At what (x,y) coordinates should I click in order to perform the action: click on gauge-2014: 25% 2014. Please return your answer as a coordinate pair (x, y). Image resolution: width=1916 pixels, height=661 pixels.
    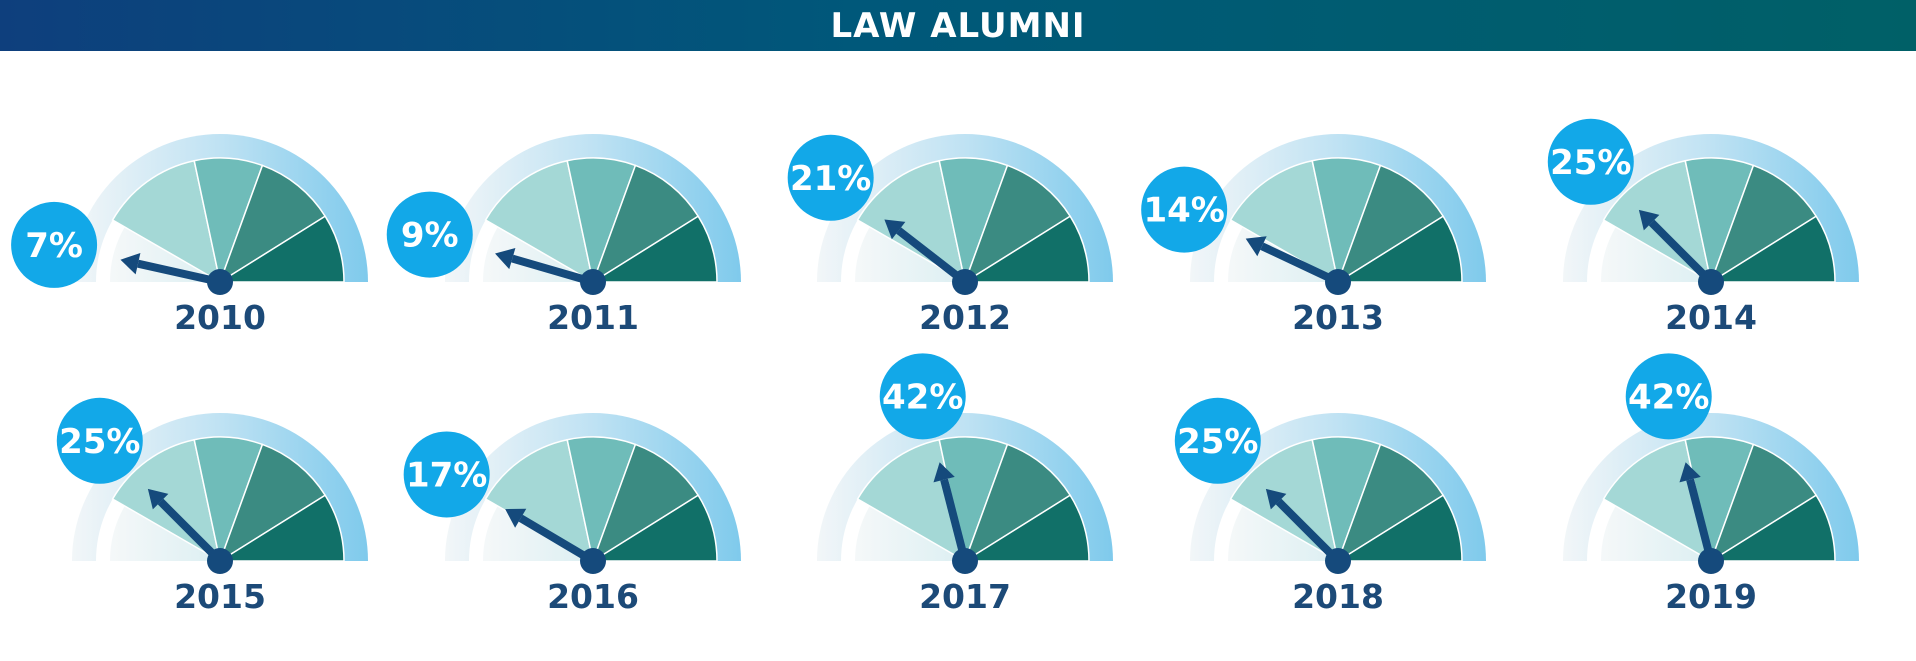
    Looking at the image, I should click on (1703, 227).